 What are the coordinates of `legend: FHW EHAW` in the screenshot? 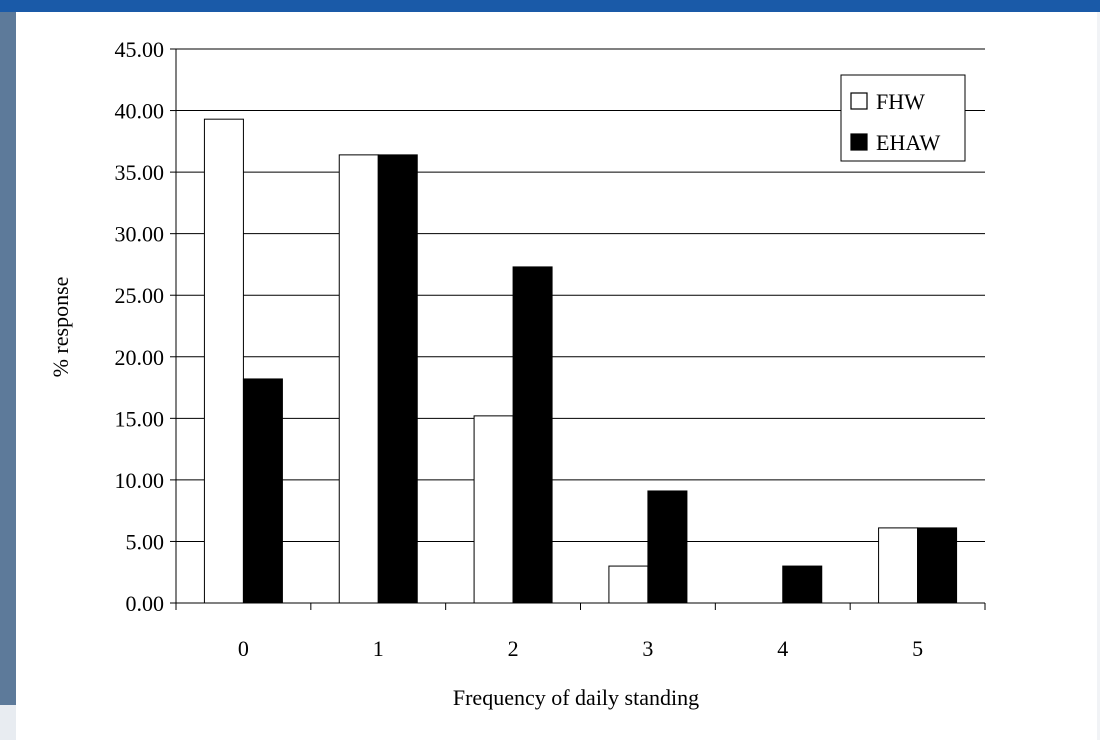 It's located at (903, 118).